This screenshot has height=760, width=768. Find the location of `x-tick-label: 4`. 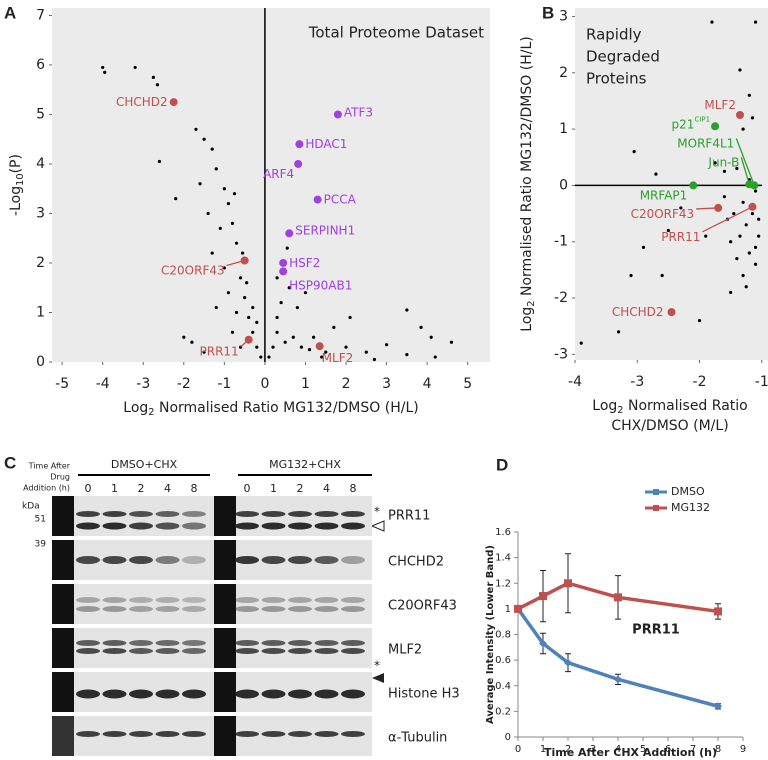

x-tick-label: 4 is located at coordinates (427, 384).